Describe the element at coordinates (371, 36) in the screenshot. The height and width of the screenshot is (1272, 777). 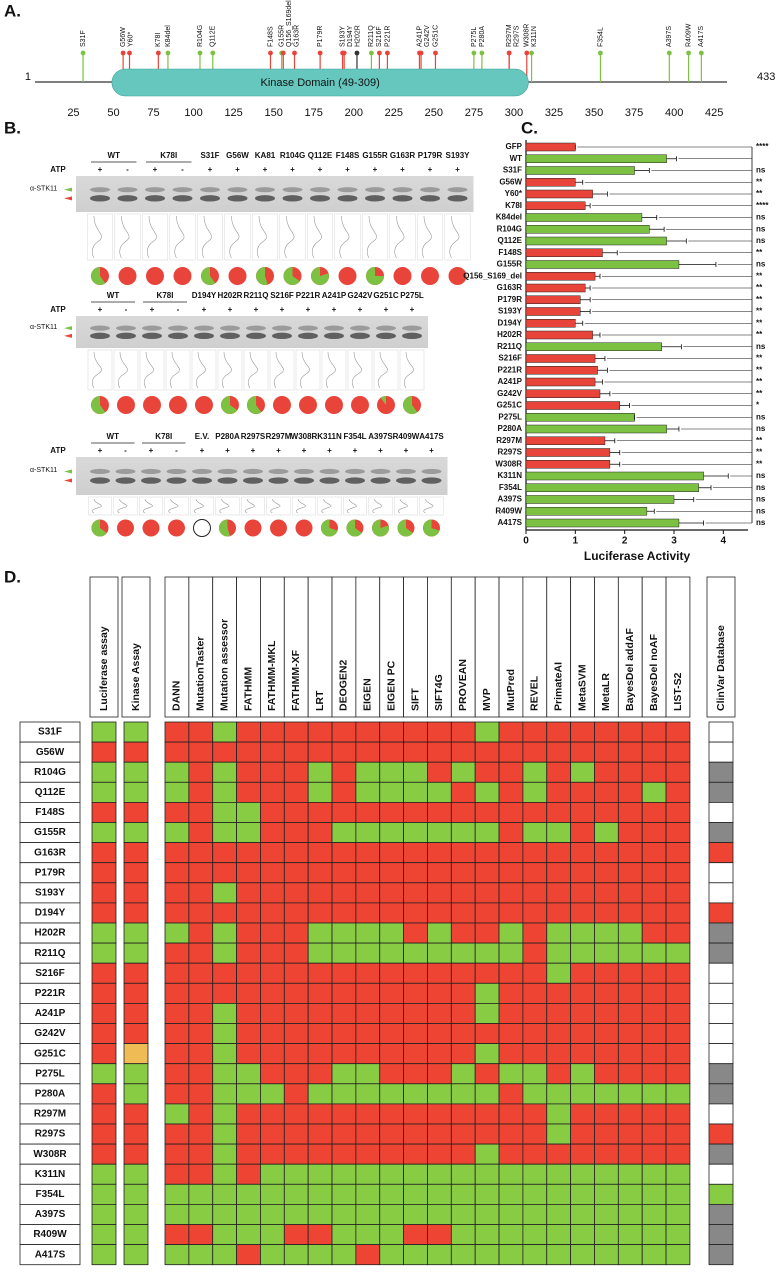
I see `mutation-label: R211Q` at that location.